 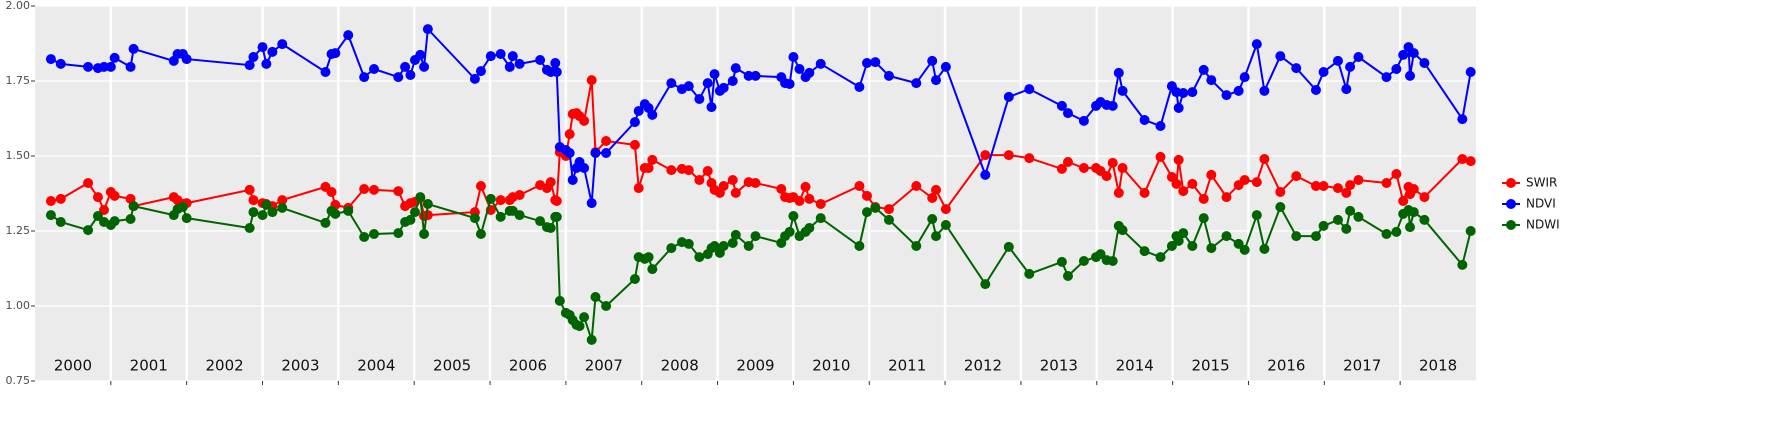 What do you see at coordinates (1511, 225) in the screenshot?
I see `legend-marker` at bounding box center [1511, 225].